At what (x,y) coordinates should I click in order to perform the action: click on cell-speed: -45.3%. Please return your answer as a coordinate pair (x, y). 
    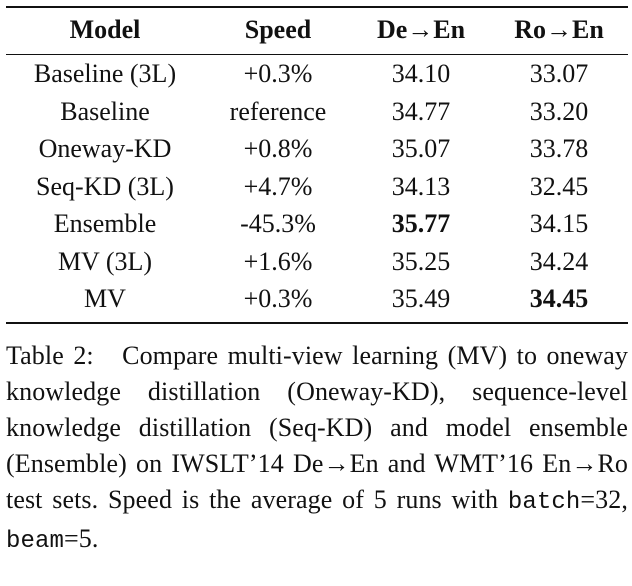
    Looking at the image, I should click on (278, 223).